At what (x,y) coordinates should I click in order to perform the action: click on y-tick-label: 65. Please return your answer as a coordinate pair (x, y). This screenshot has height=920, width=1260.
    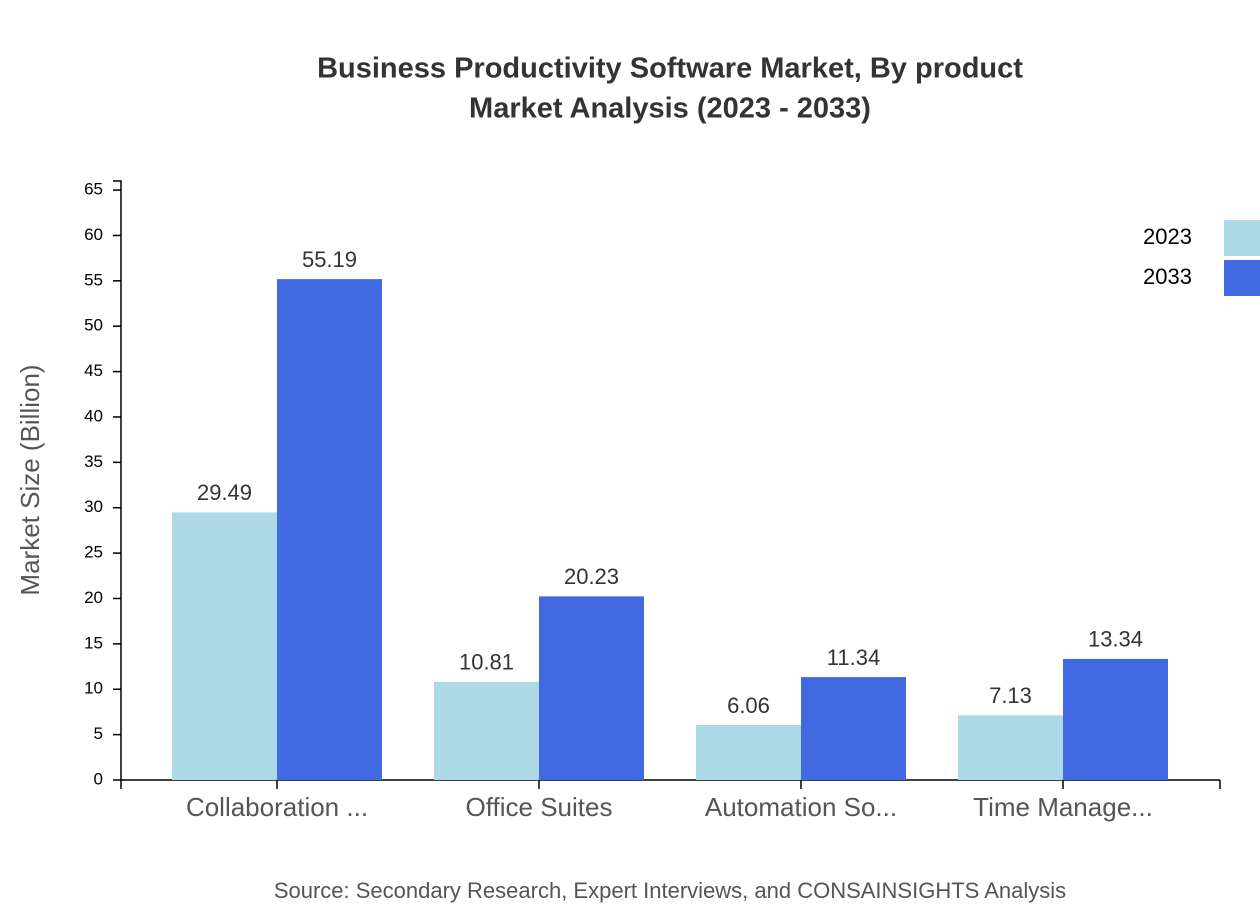
    Looking at the image, I should click on (93, 189).